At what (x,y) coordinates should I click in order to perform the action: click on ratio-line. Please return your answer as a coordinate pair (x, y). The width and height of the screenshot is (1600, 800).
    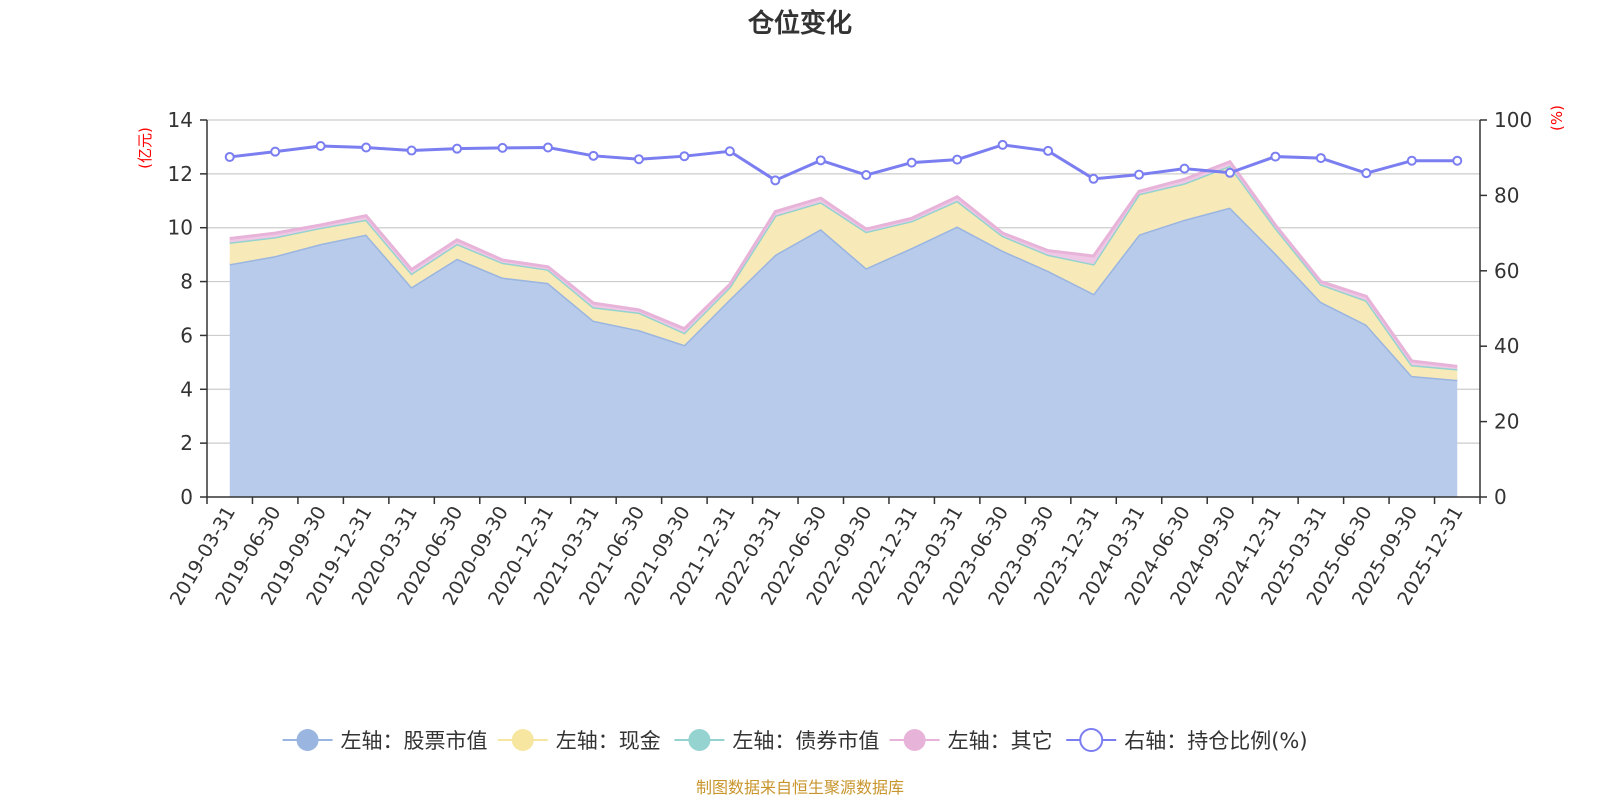
    Looking at the image, I should click on (843, 163).